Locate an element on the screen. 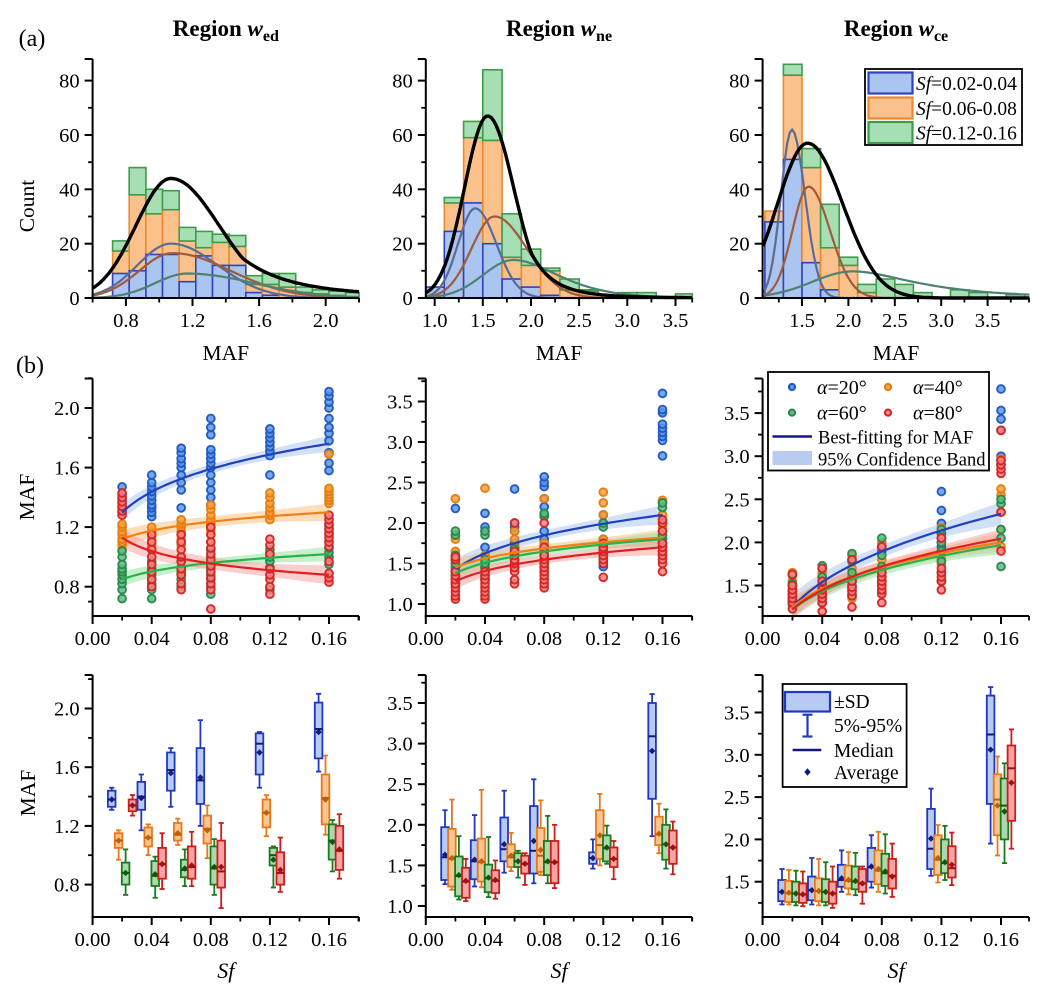 This screenshot has height=1001, width=1058. svg-text: α=20° is located at coordinates (842, 388).